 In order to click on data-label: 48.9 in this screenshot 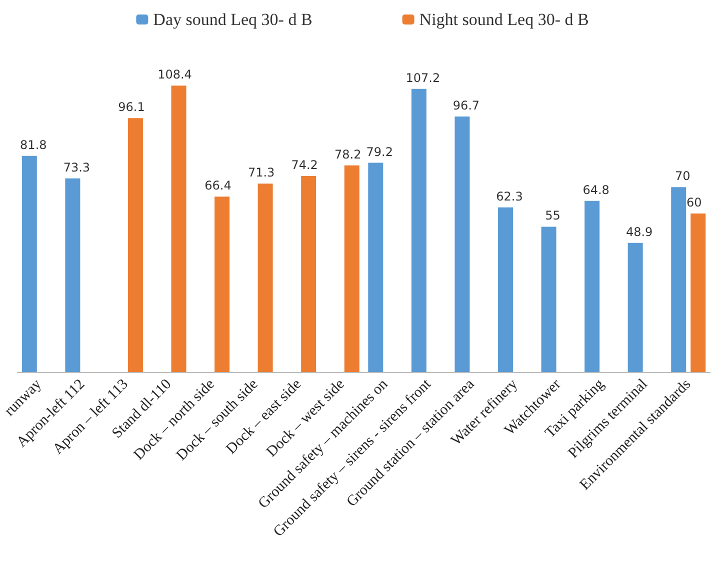, I will do `click(639, 231)`.